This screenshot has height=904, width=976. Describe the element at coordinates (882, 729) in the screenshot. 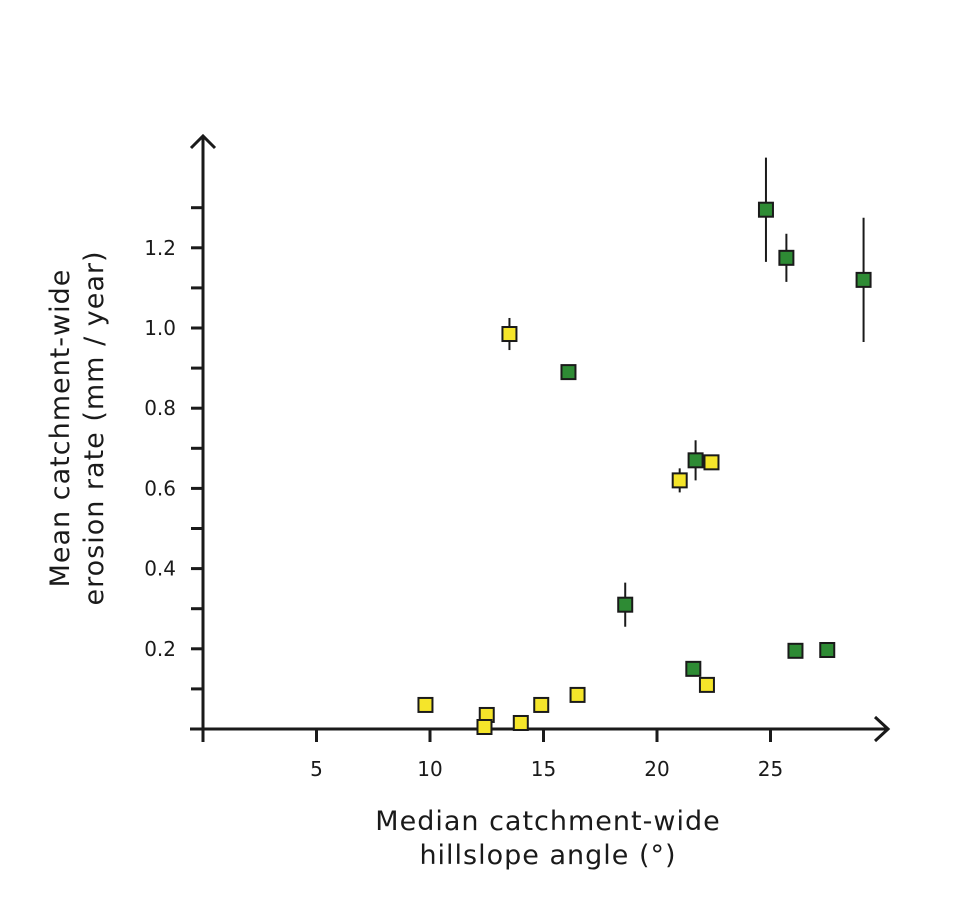

I see `x-axis-arrowhead` at that location.